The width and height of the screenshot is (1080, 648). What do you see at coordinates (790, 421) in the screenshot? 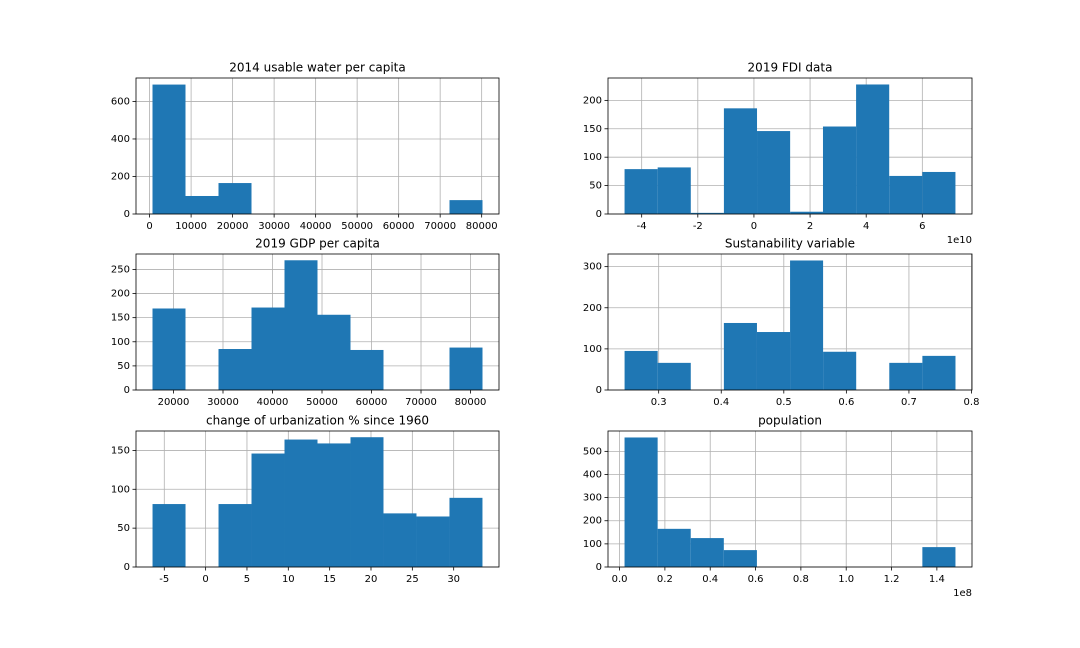
I see `chart-title: population` at bounding box center [790, 421].